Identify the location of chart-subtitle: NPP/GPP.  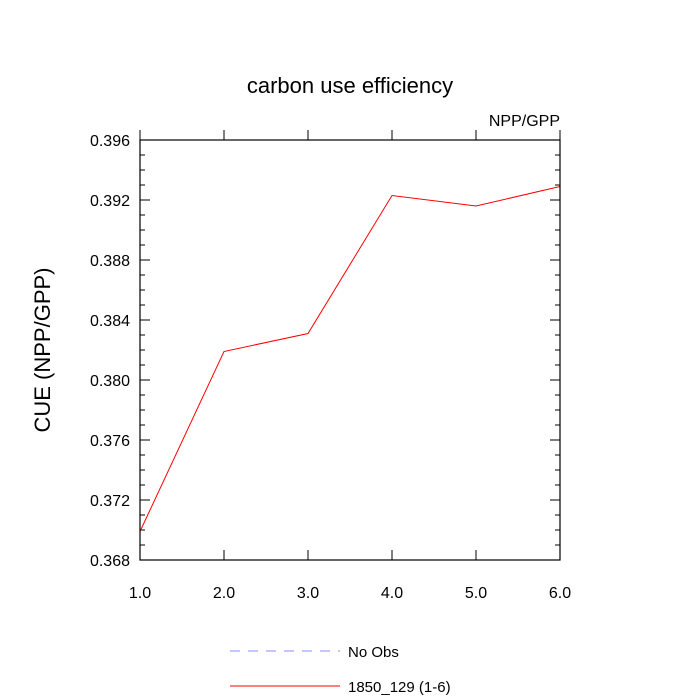
(524, 121).